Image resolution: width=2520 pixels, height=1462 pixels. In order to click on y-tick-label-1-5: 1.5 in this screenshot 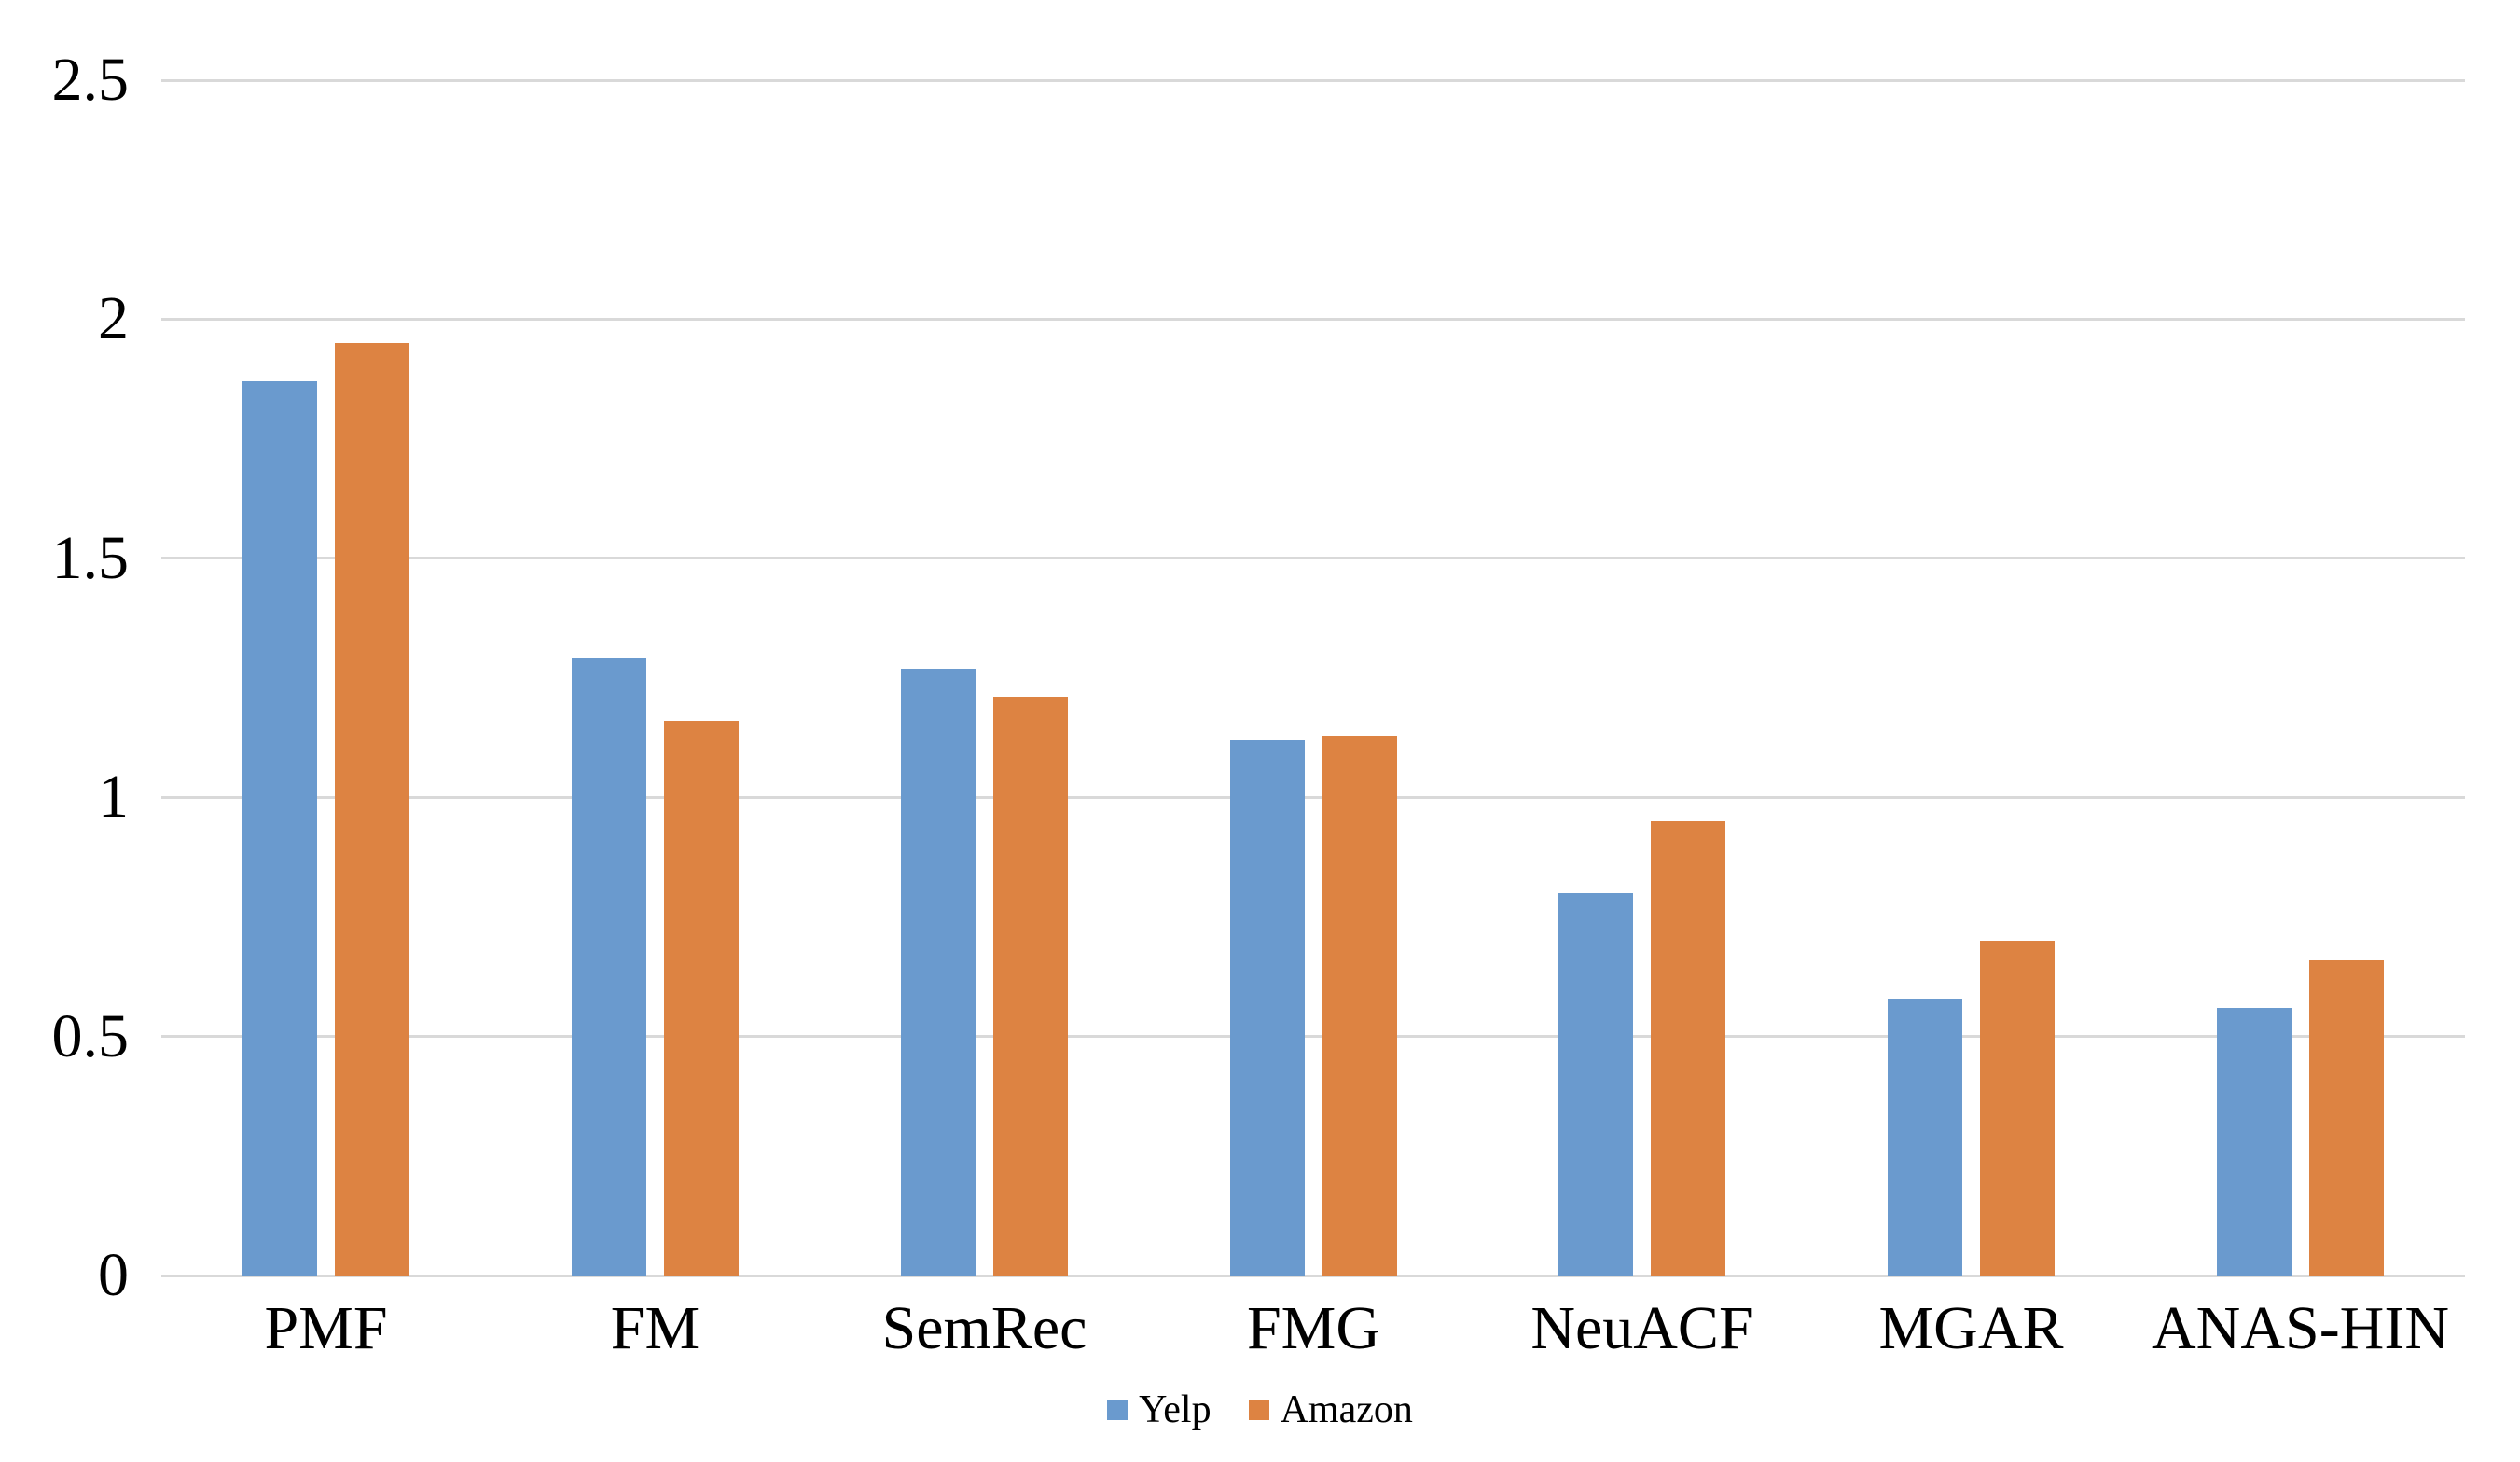, I will do `click(90, 558)`.